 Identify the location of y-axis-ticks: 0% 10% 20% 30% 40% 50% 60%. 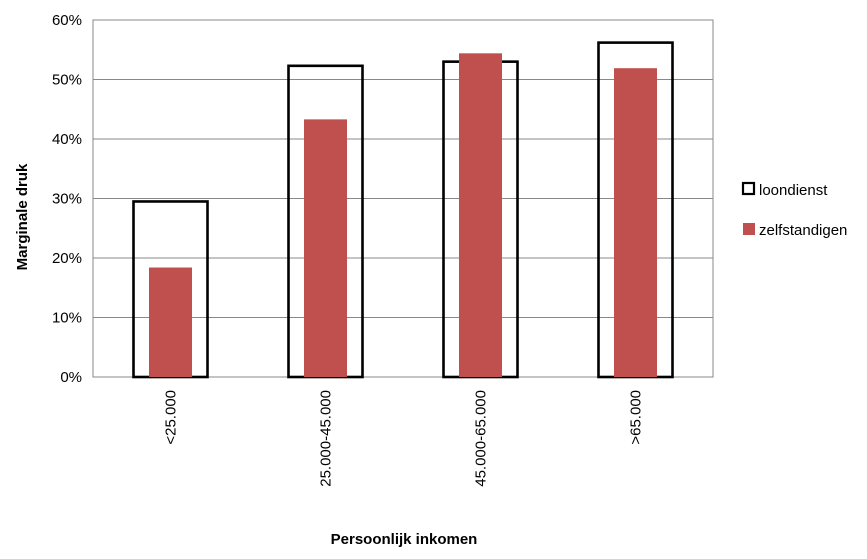
(67, 199).